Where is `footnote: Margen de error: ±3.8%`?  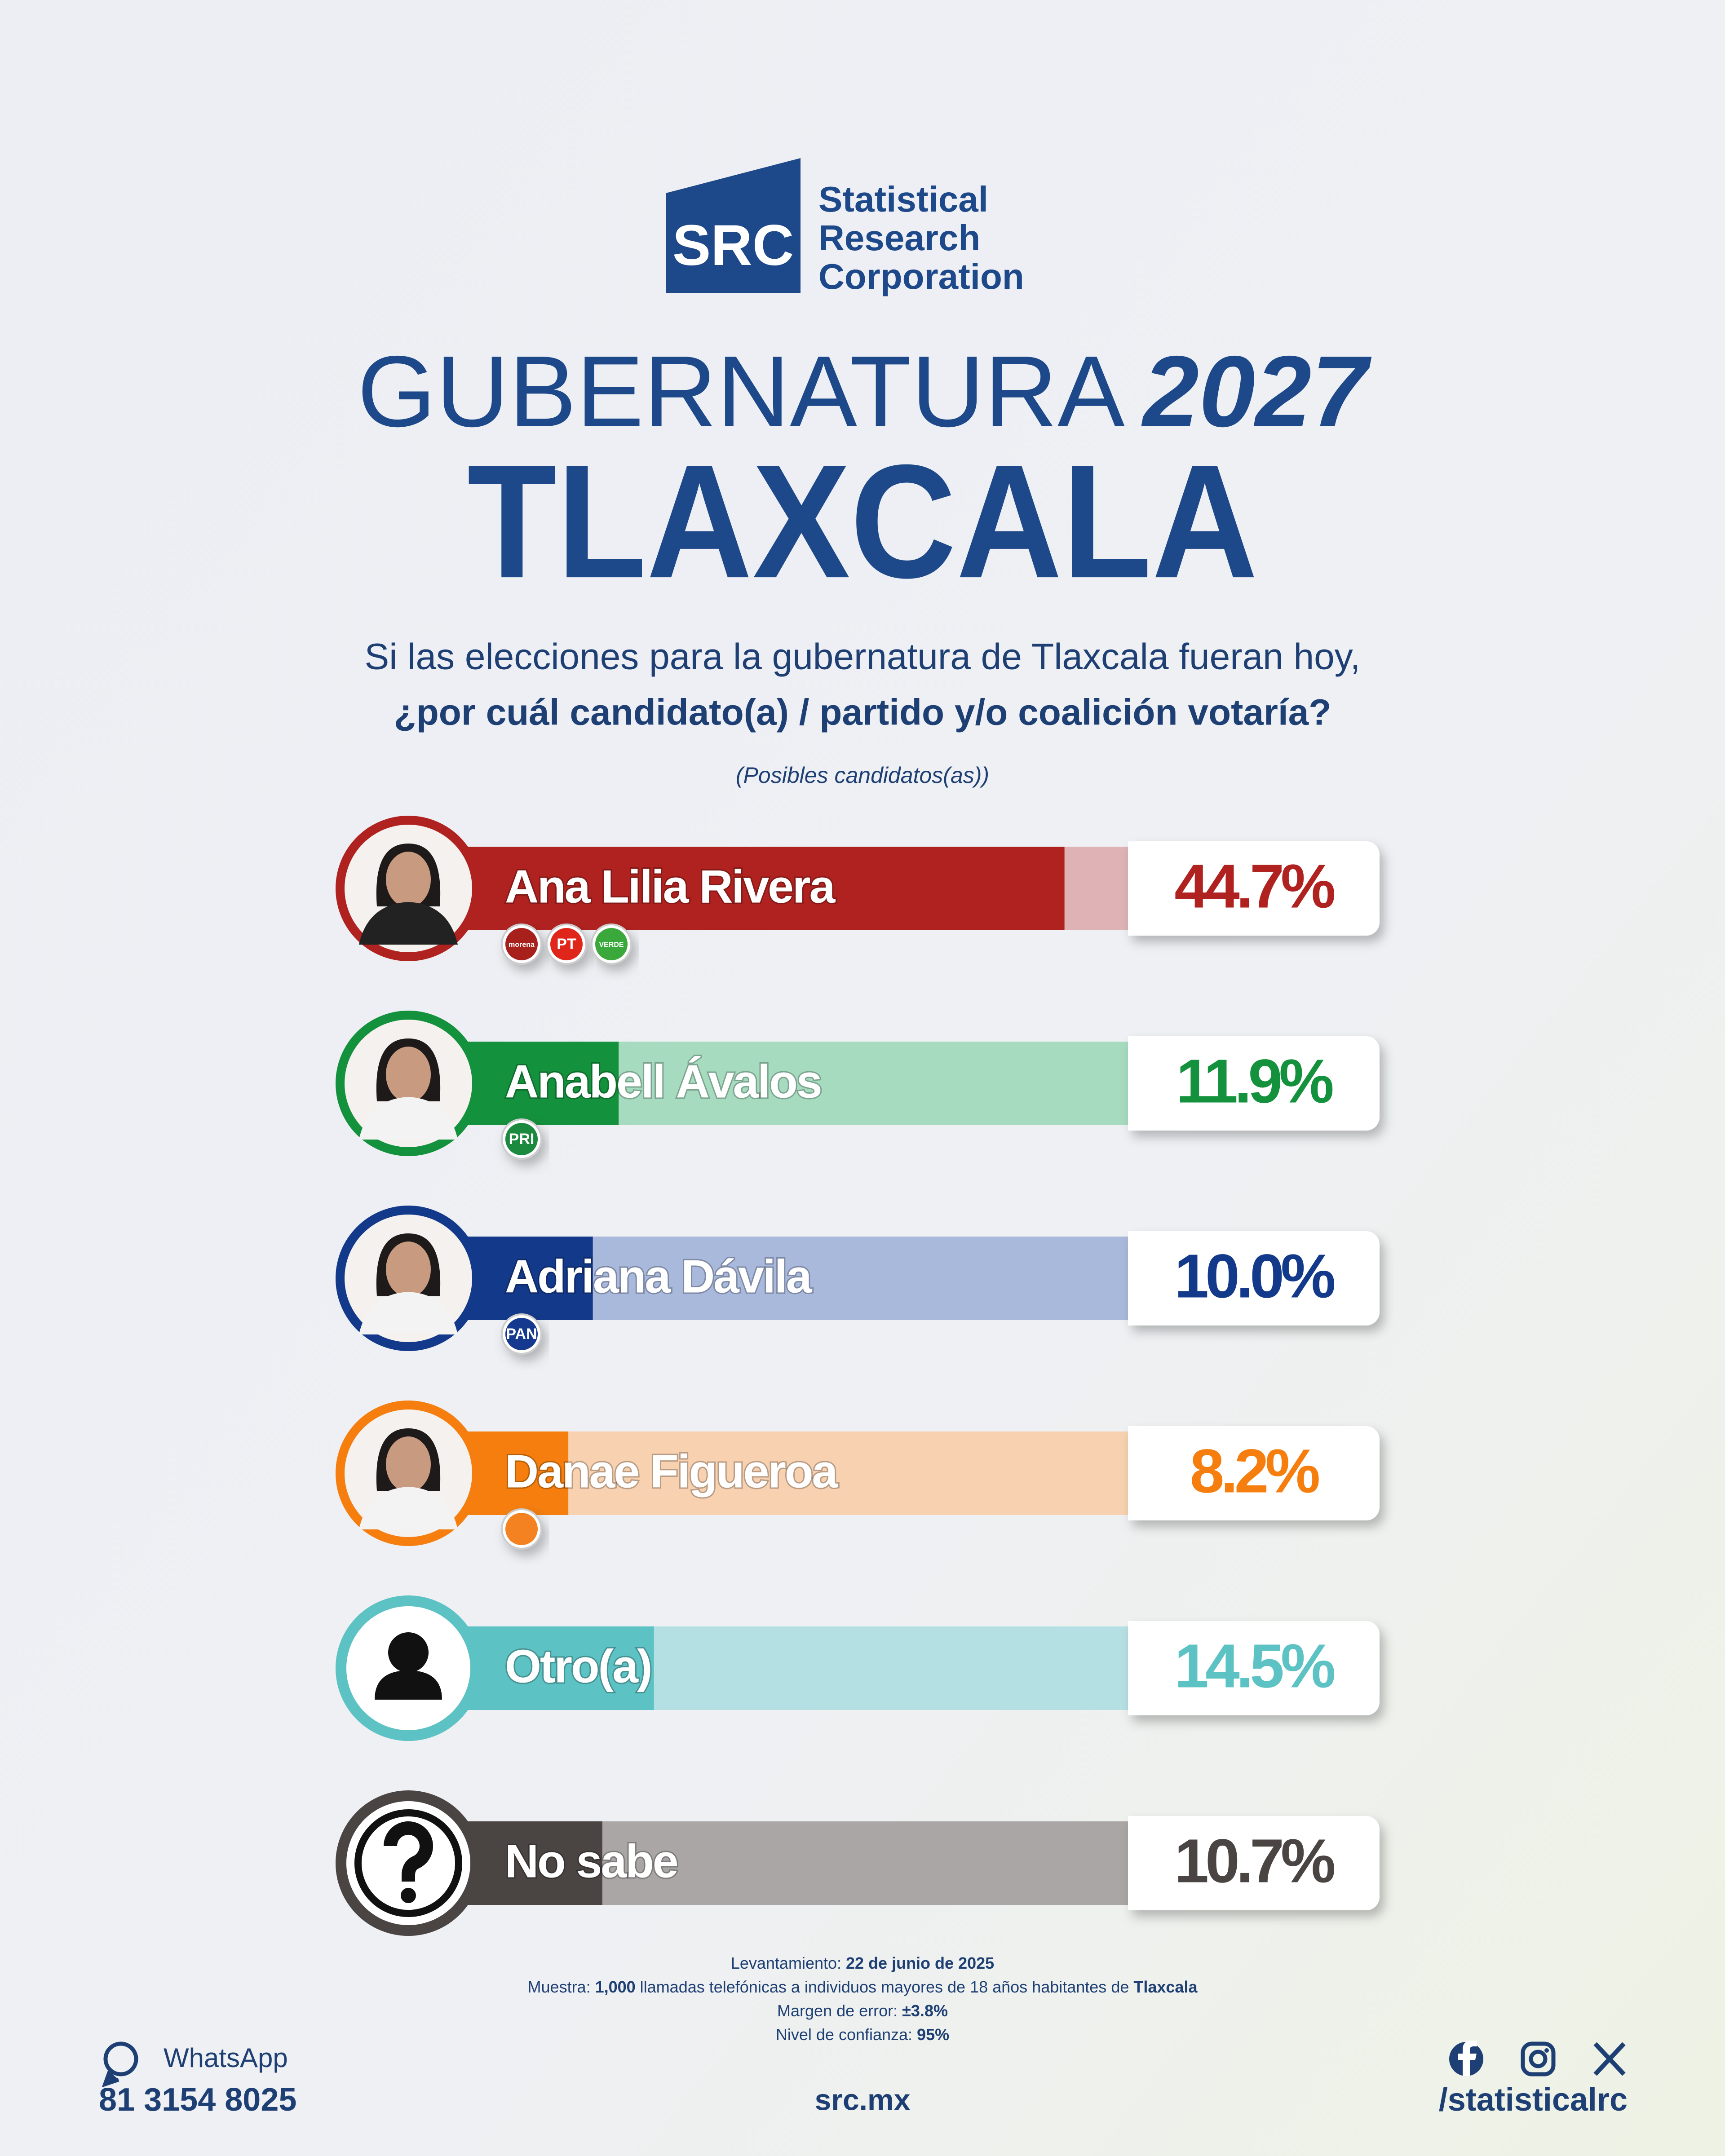 footnote: Margen de error: ±3.8% is located at coordinates (862, 2010).